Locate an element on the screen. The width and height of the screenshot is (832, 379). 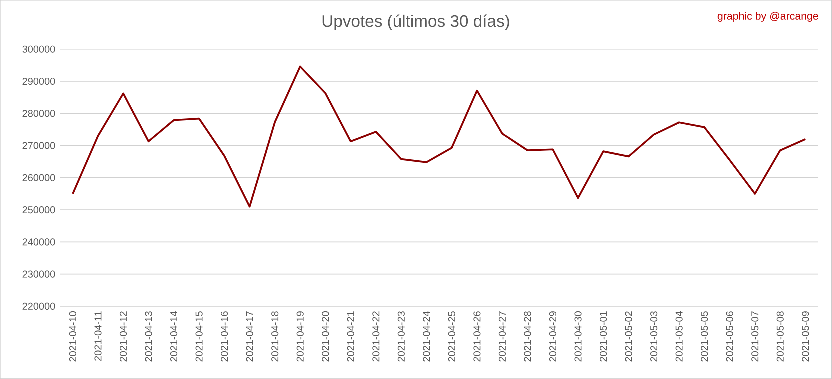
y-tick-label: 300000 is located at coordinates (39, 49).